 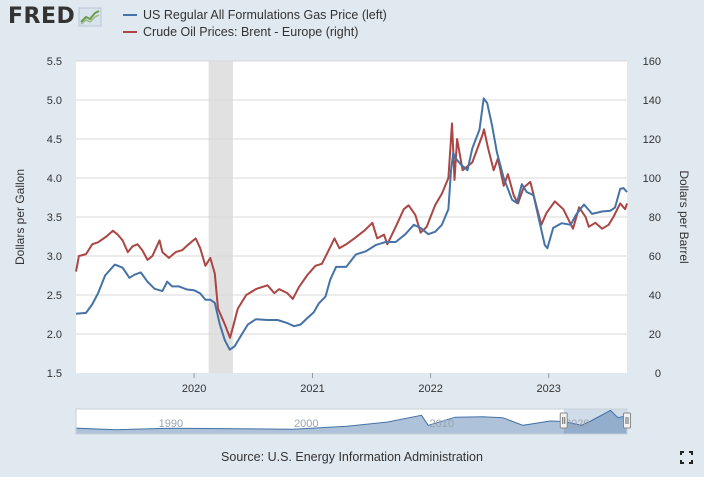 I want to click on x-axis-tick-label: 2023, so click(x=548, y=389).